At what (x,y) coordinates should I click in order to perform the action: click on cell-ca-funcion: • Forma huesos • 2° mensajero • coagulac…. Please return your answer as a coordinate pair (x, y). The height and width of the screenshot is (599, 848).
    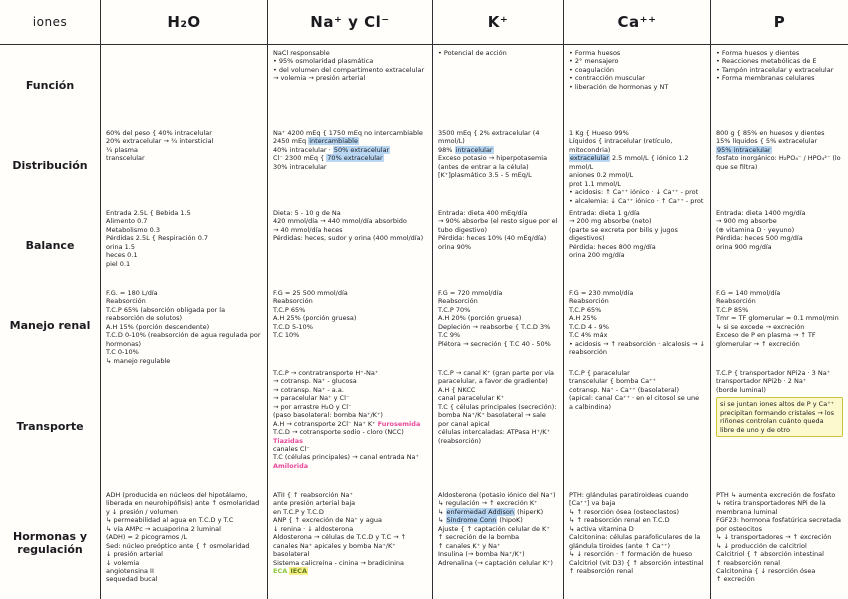
    Looking at the image, I should click on (636, 85).